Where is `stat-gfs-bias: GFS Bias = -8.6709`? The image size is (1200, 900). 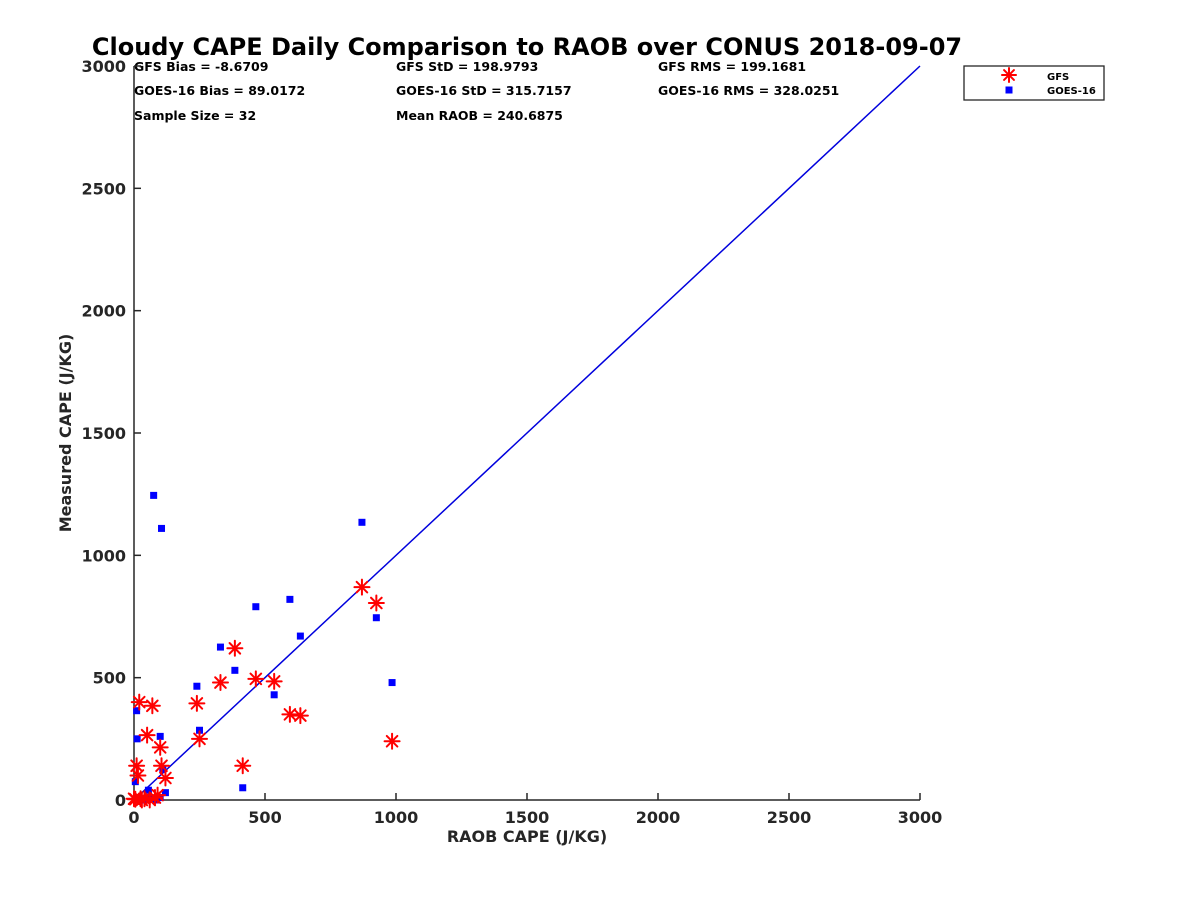 stat-gfs-bias: GFS Bias = -8.6709 is located at coordinates (201, 66).